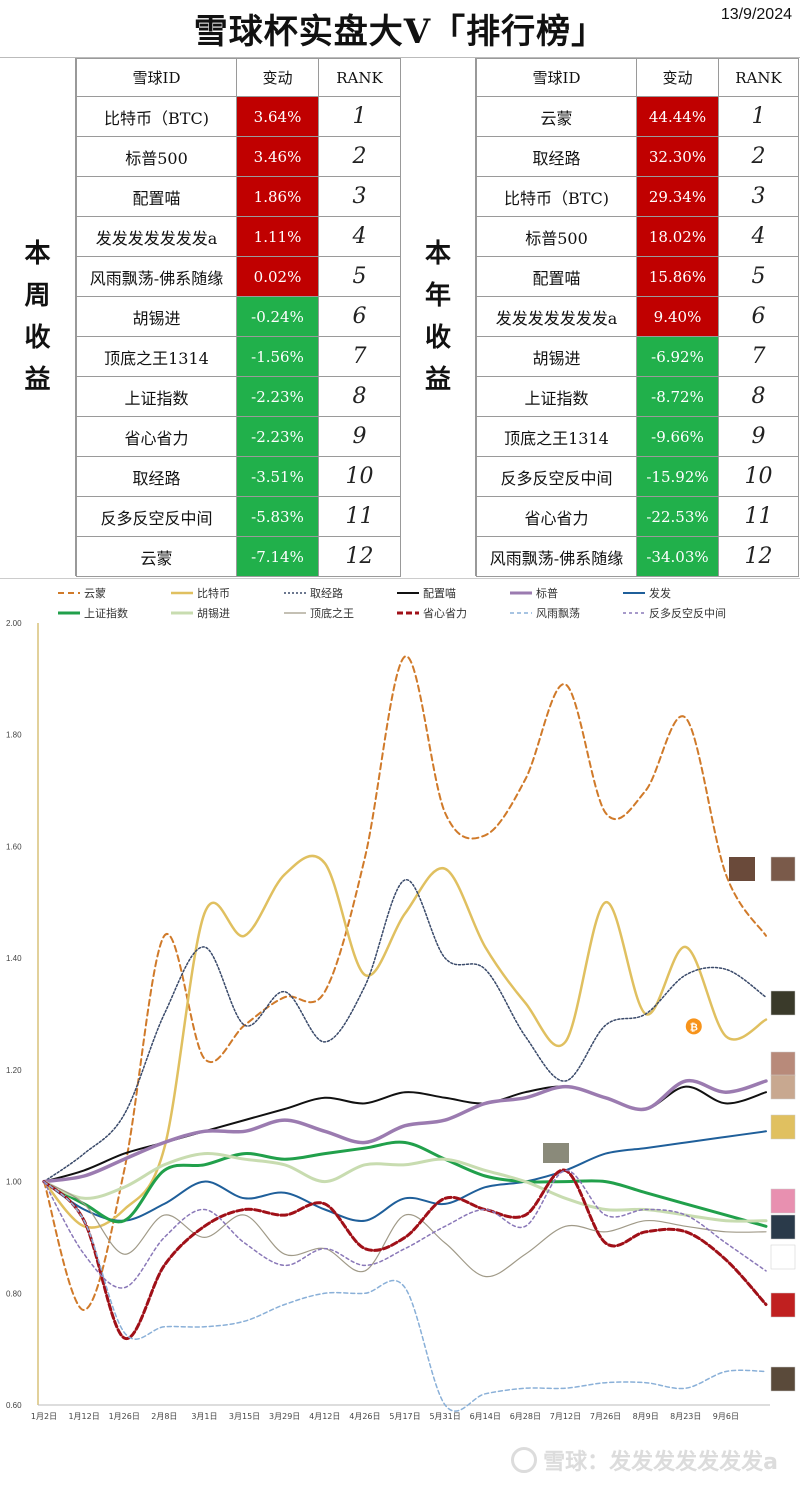  I want to click on avatar-yunmeng, so click(783, 869).